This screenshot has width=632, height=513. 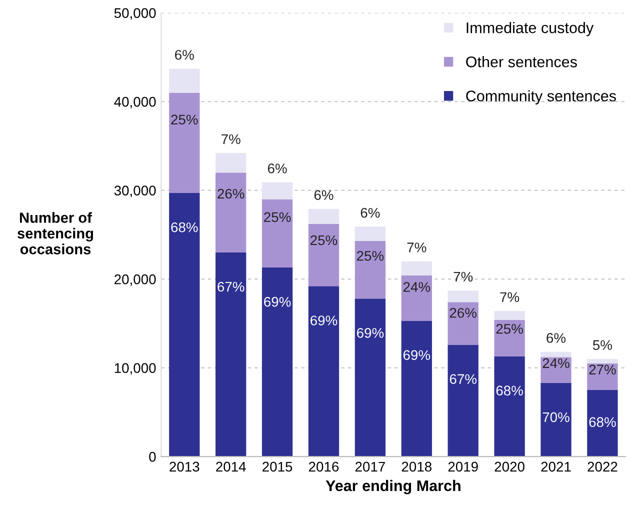 What do you see at coordinates (231, 467) in the screenshot?
I see `x-tick-label: 2014` at bounding box center [231, 467].